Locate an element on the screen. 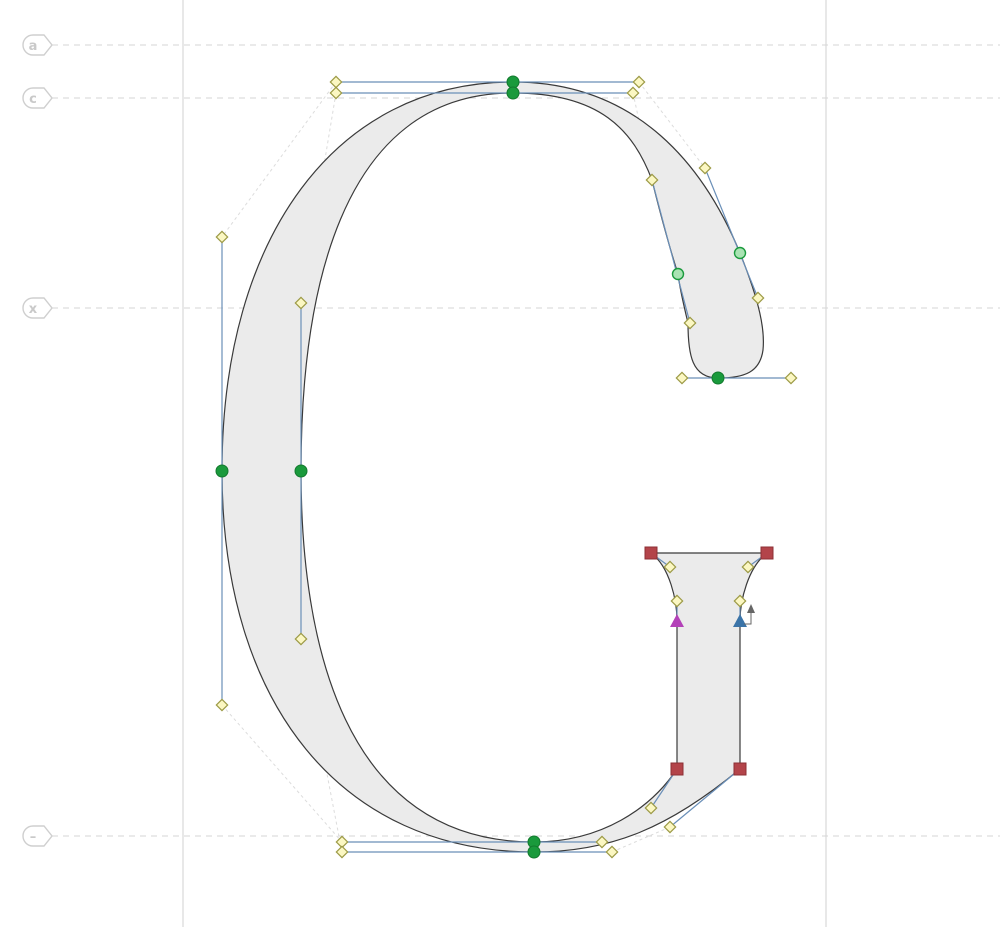  corner-points is located at coordinates (709, 661).